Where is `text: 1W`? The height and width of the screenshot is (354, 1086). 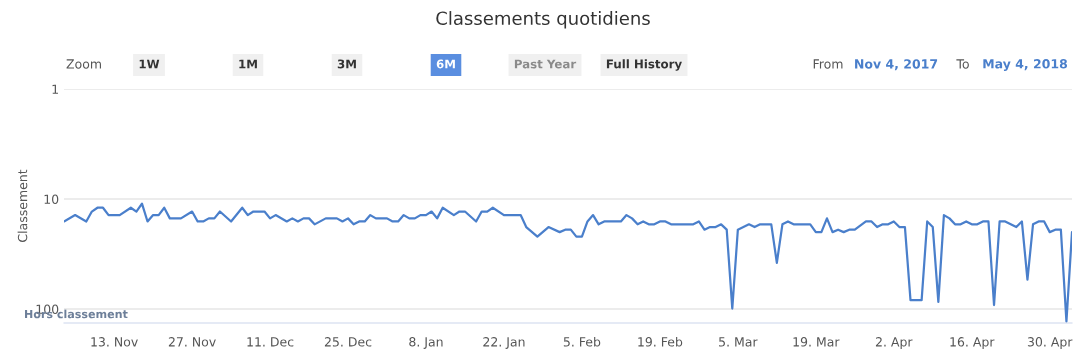 text: 1W is located at coordinates (149, 64).